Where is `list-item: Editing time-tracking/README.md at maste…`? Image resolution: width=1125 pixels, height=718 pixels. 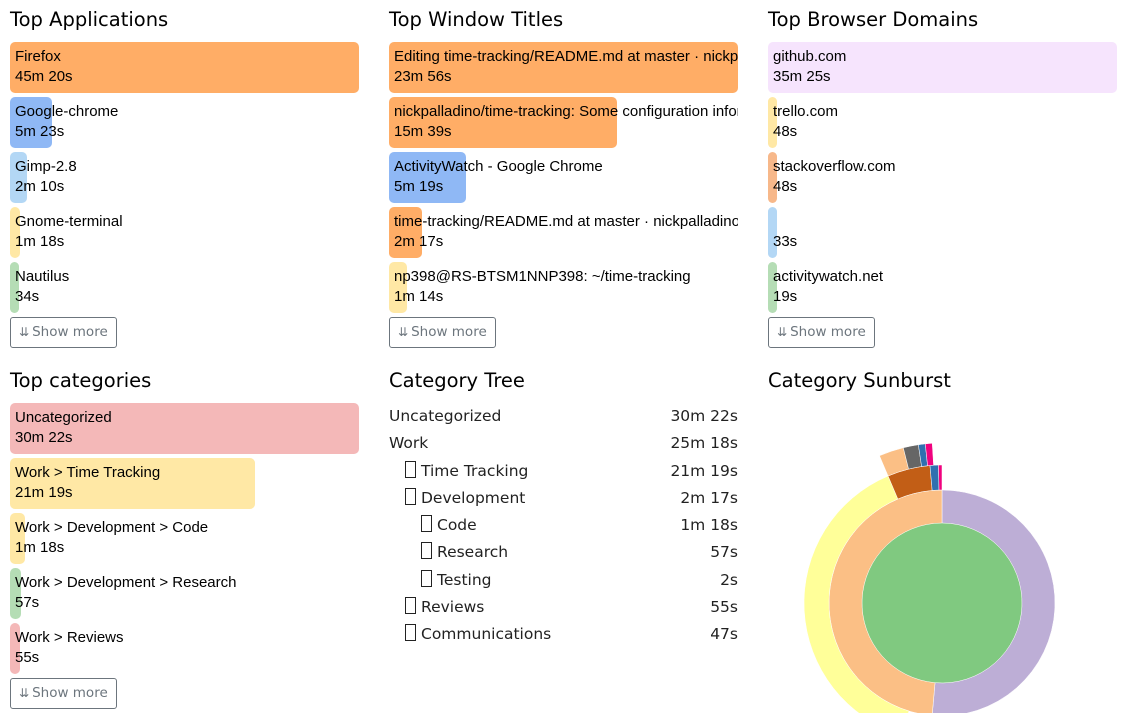
list-item: Editing time-tracking/README.md at maste… is located at coordinates (563, 67).